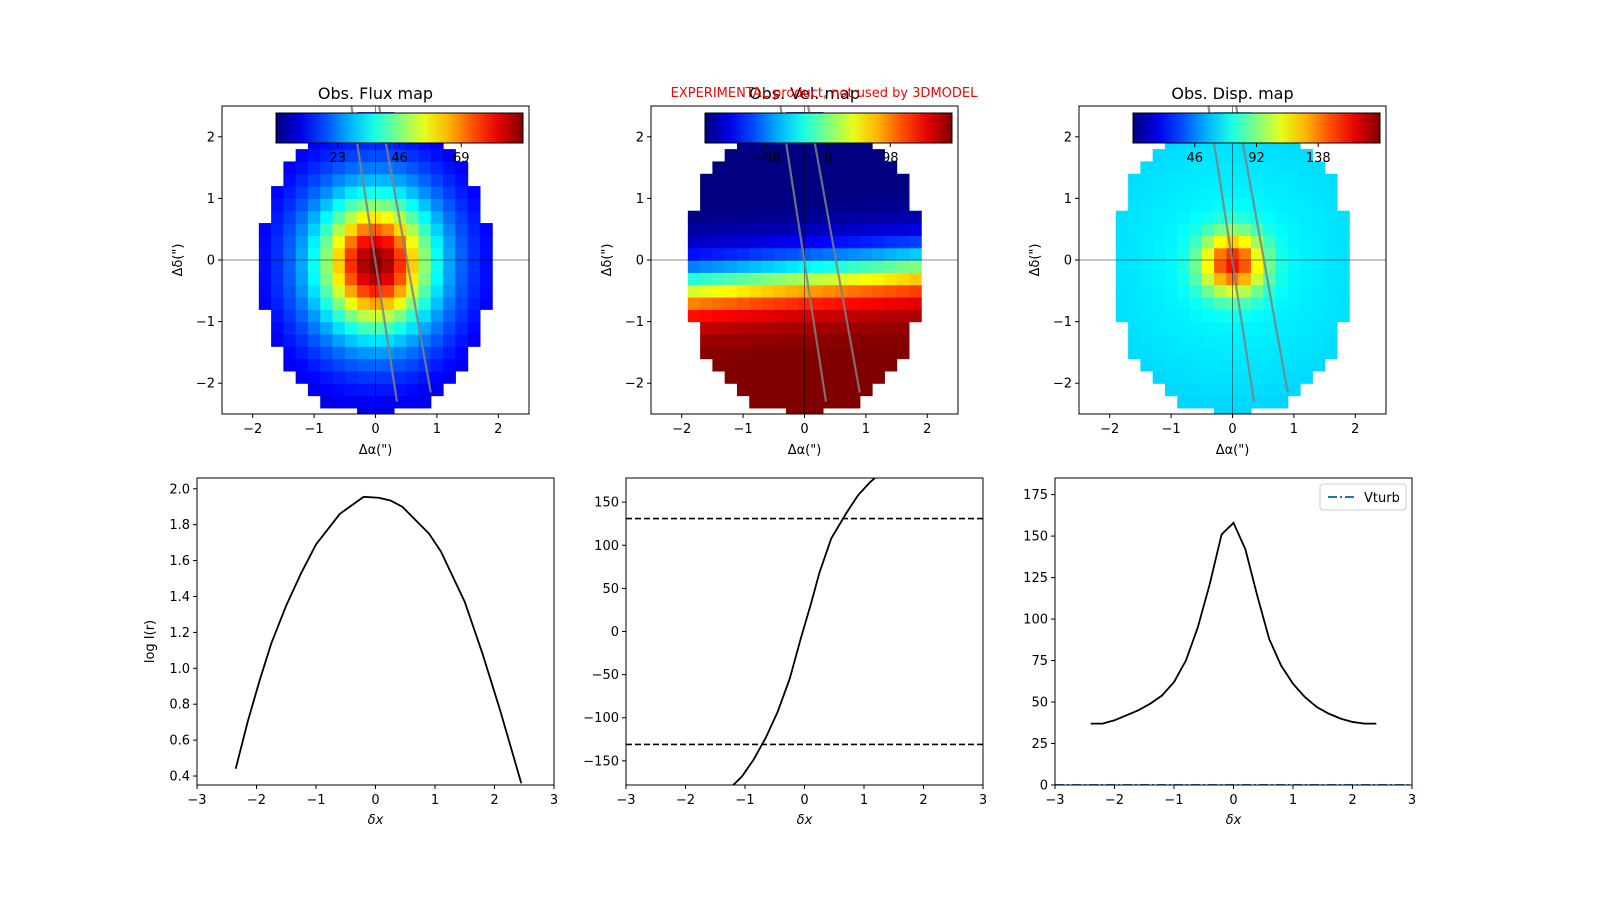 This screenshot has height=900, width=1600. What do you see at coordinates (205, 384) in the screenshot?
I see `y-tick-label: −2` at bounding box center [205, 384].